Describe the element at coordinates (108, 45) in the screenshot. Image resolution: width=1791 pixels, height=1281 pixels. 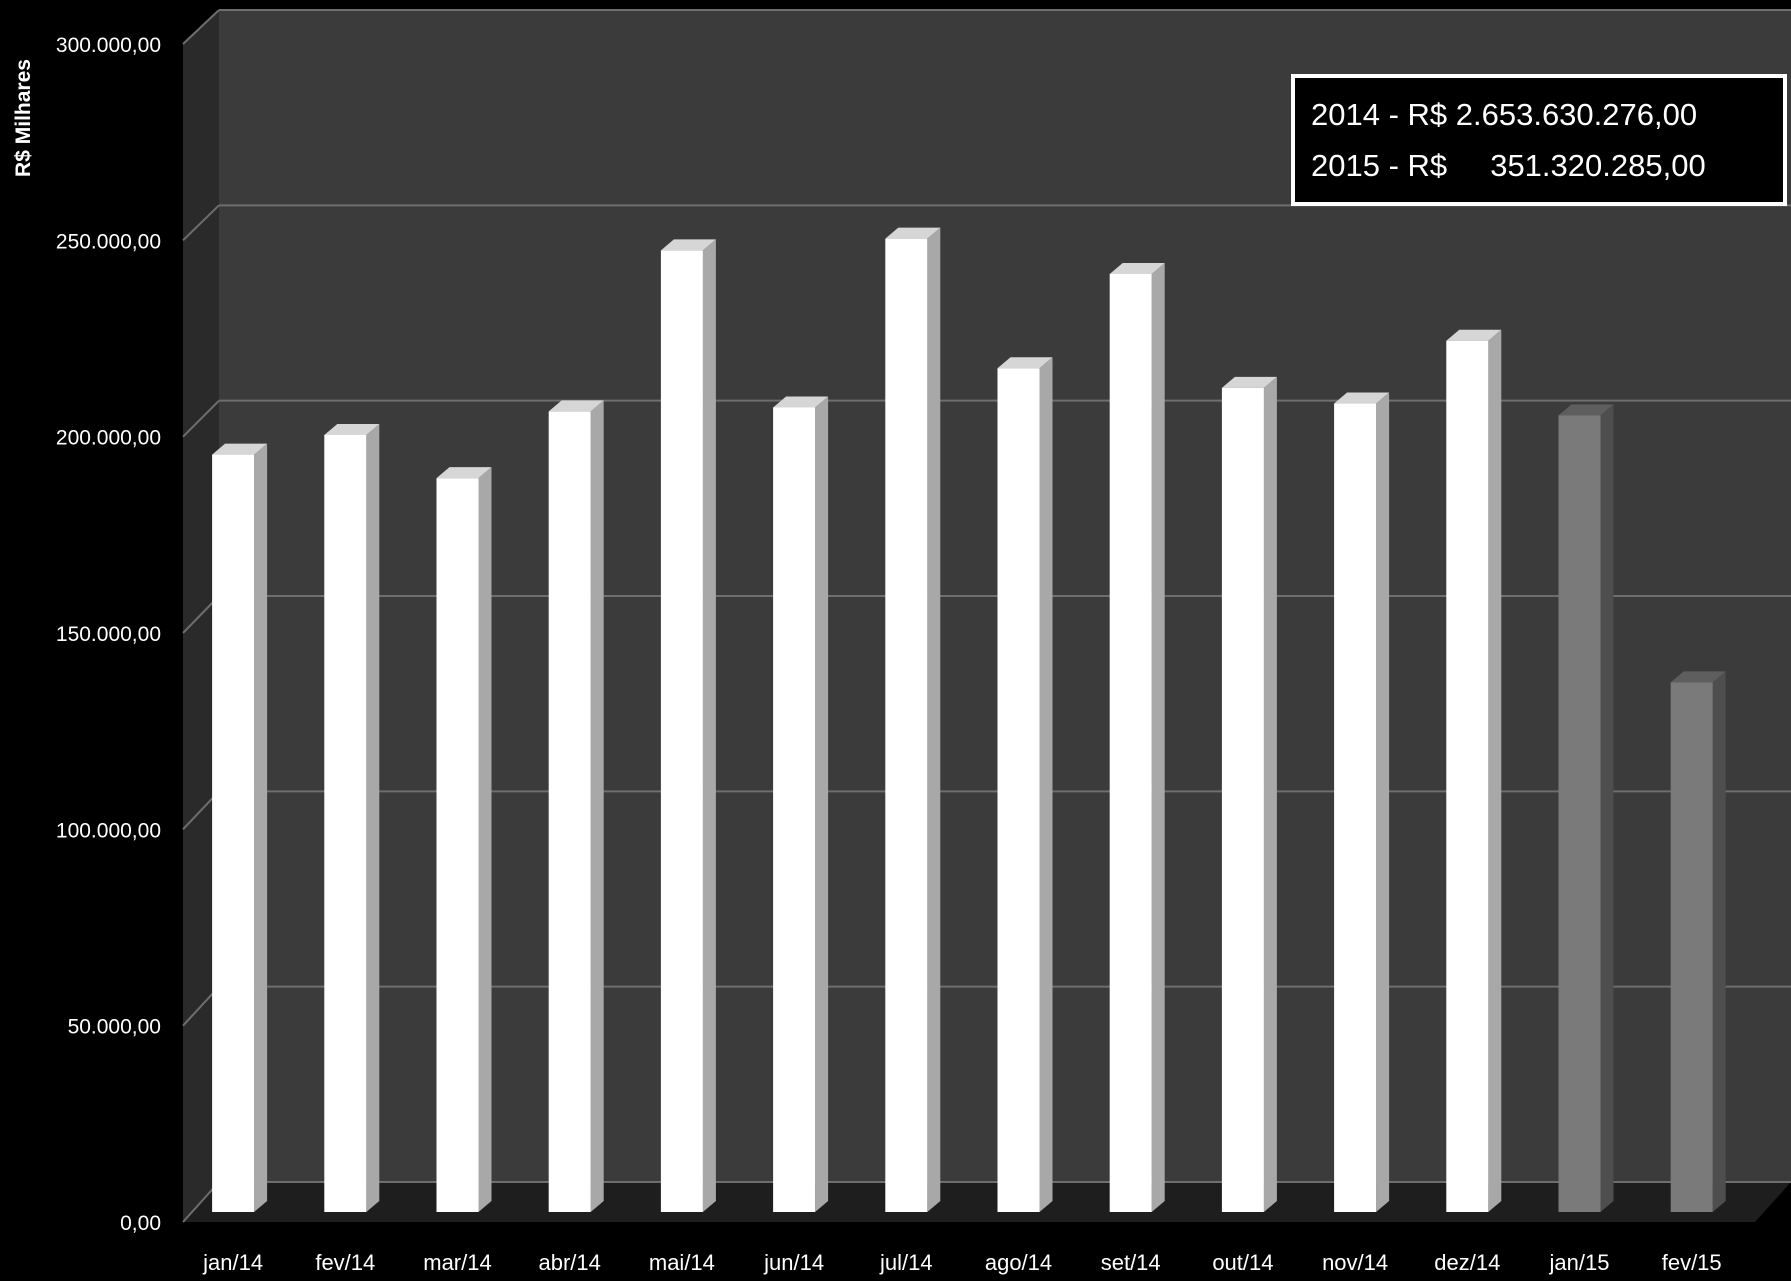
I see `y-tick-label: 300.000,00` at that location.